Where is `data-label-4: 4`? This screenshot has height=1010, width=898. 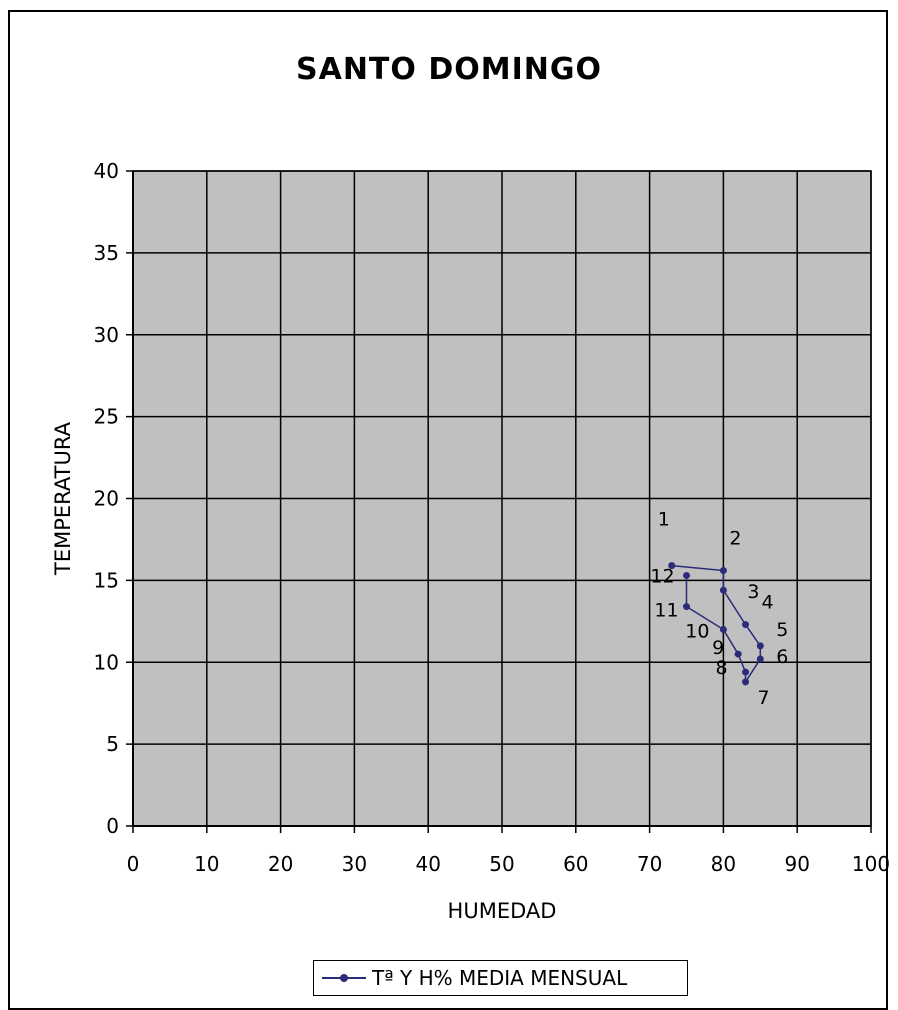 data-label-4: 4 is located at coordinates (767, 603).